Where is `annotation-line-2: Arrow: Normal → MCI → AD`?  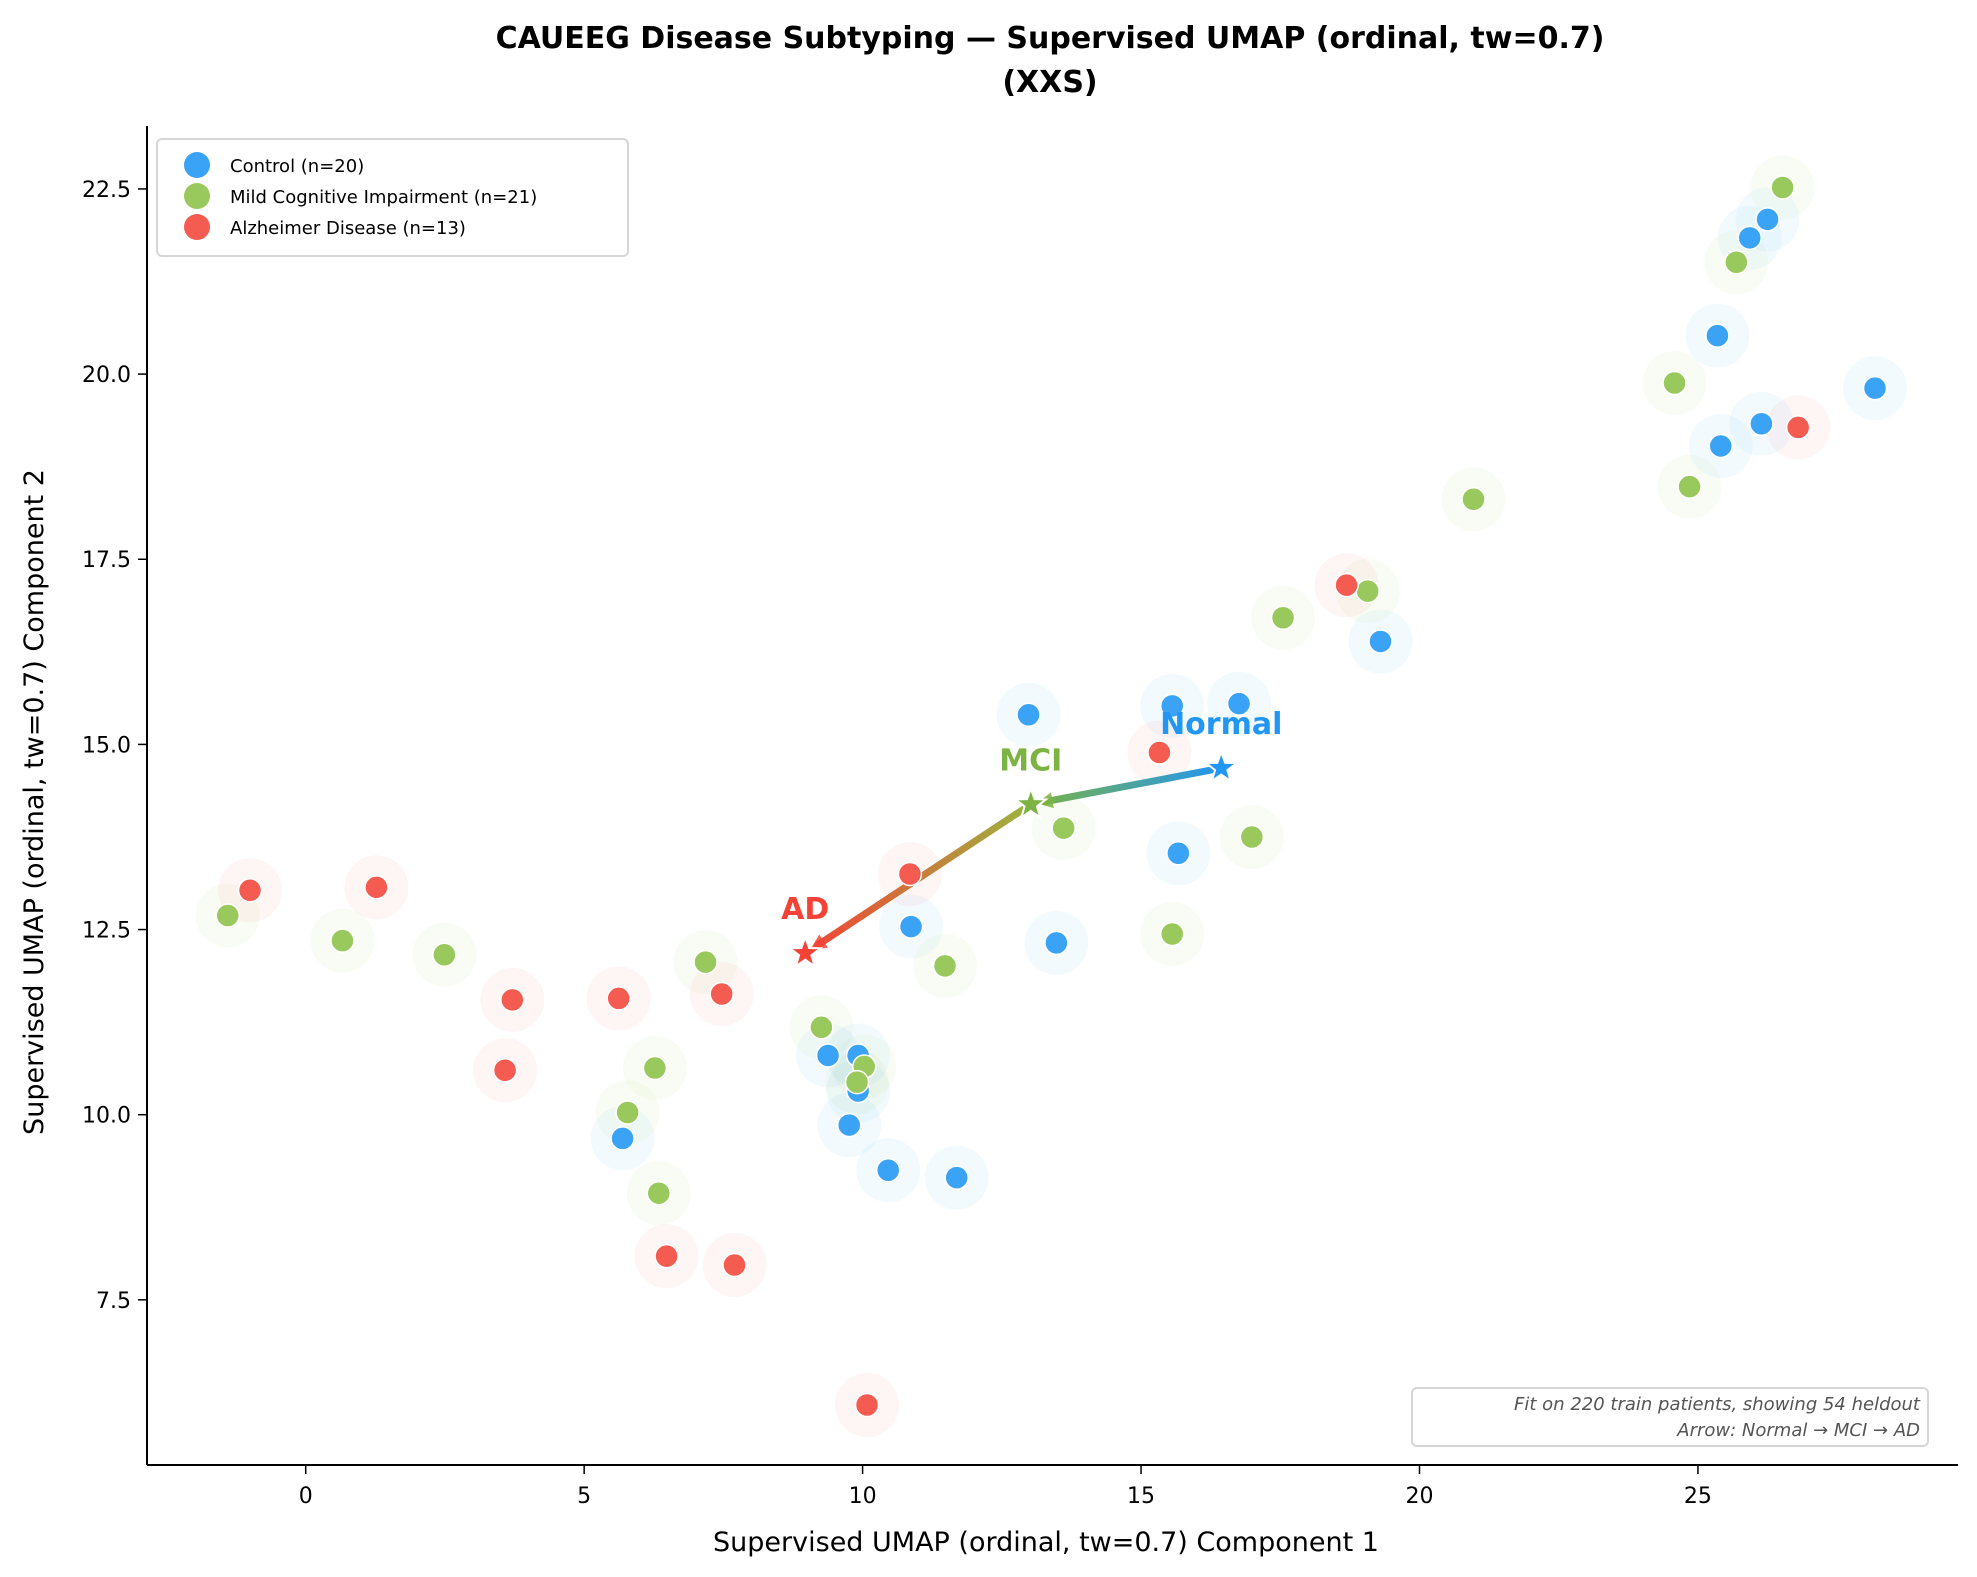 annotation-line-2: Arrow: Normal → MCI → AD is located at coordinates (1798, 1430).